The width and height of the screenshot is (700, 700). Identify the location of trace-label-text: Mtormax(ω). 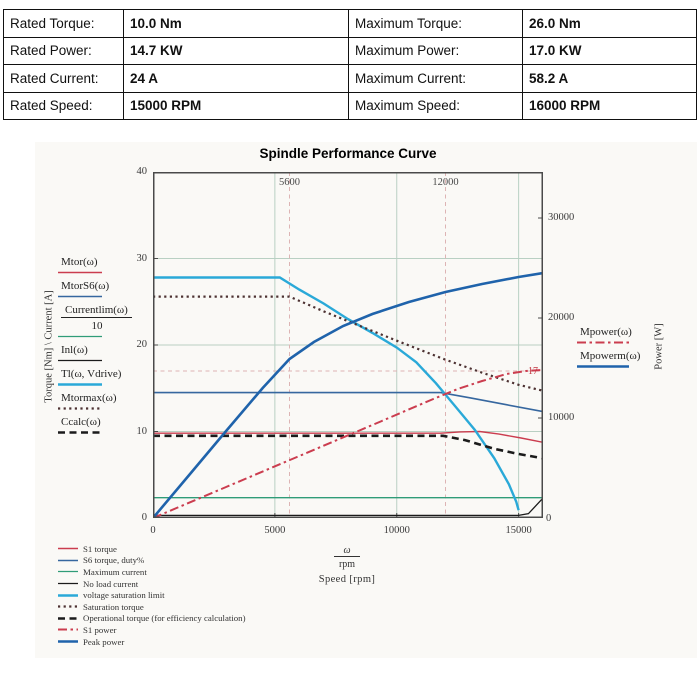
(89, 398).